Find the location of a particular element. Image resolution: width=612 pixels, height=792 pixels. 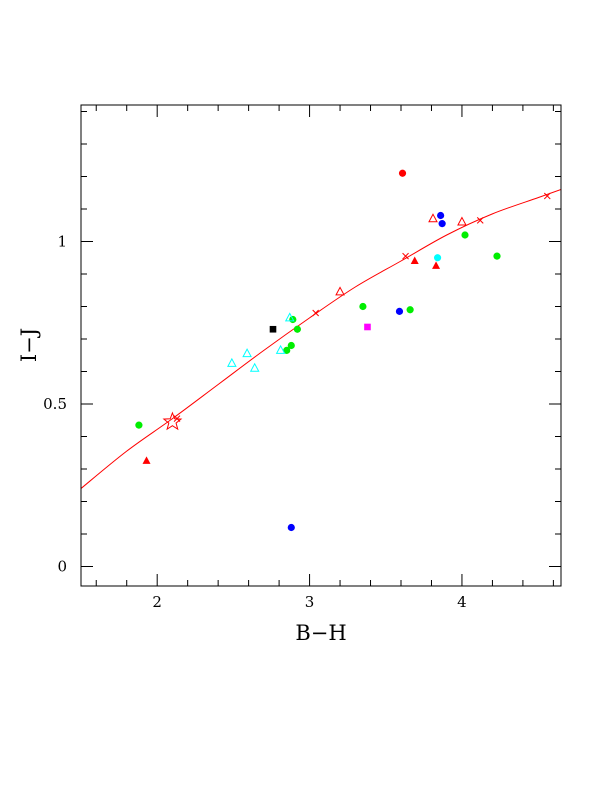

y-axis-title: I−J is located at coordinates (29, 345).